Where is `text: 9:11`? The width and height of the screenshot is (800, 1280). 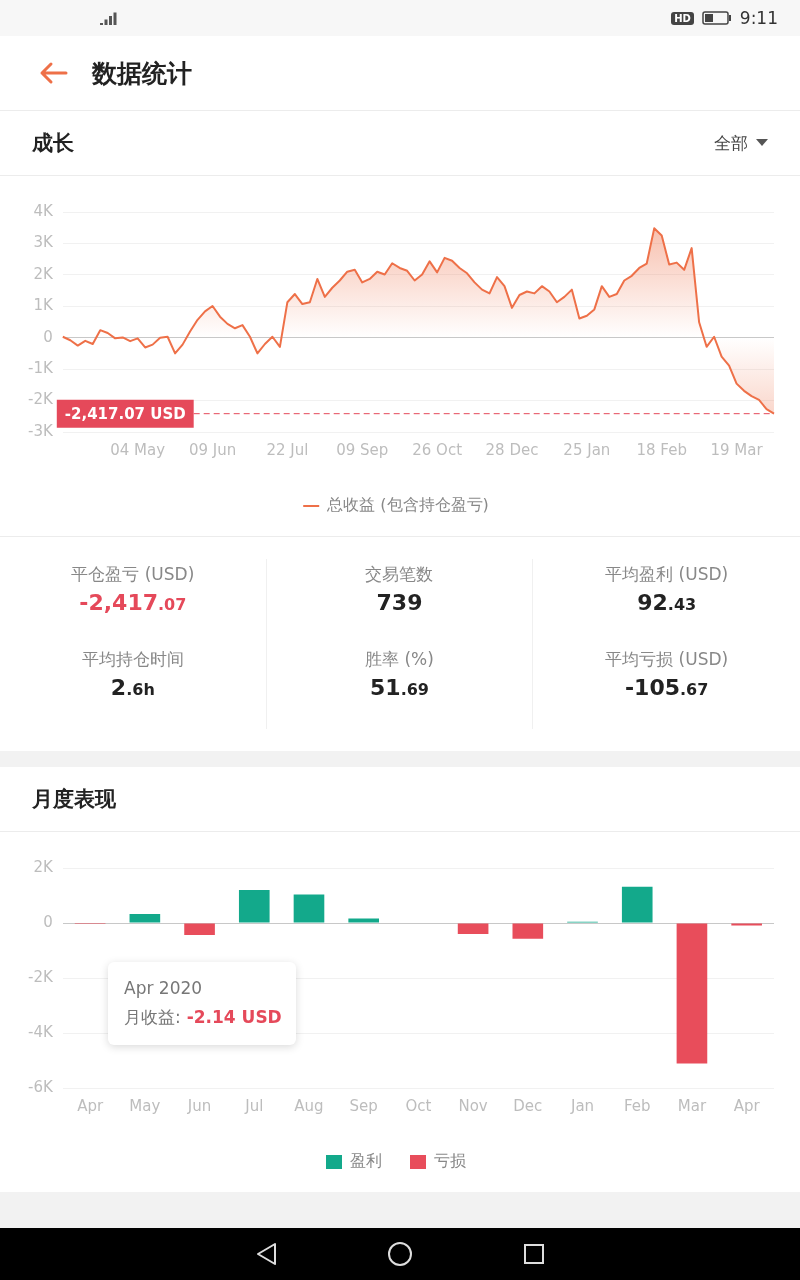 text: 9:11 is located at coordinates (758, 18).